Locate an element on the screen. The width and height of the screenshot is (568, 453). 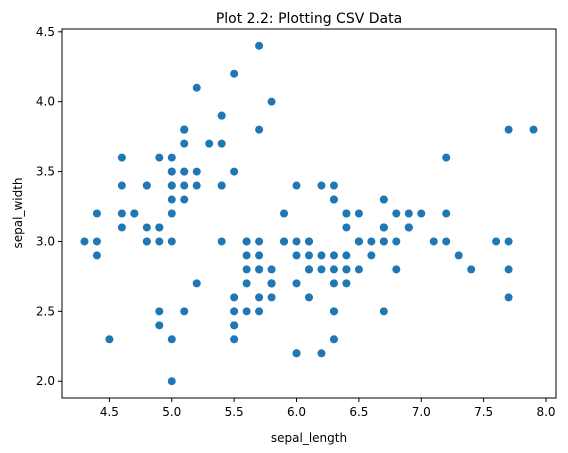
x-tick-label-5: 7.0 is located at coordinates (421, 412).